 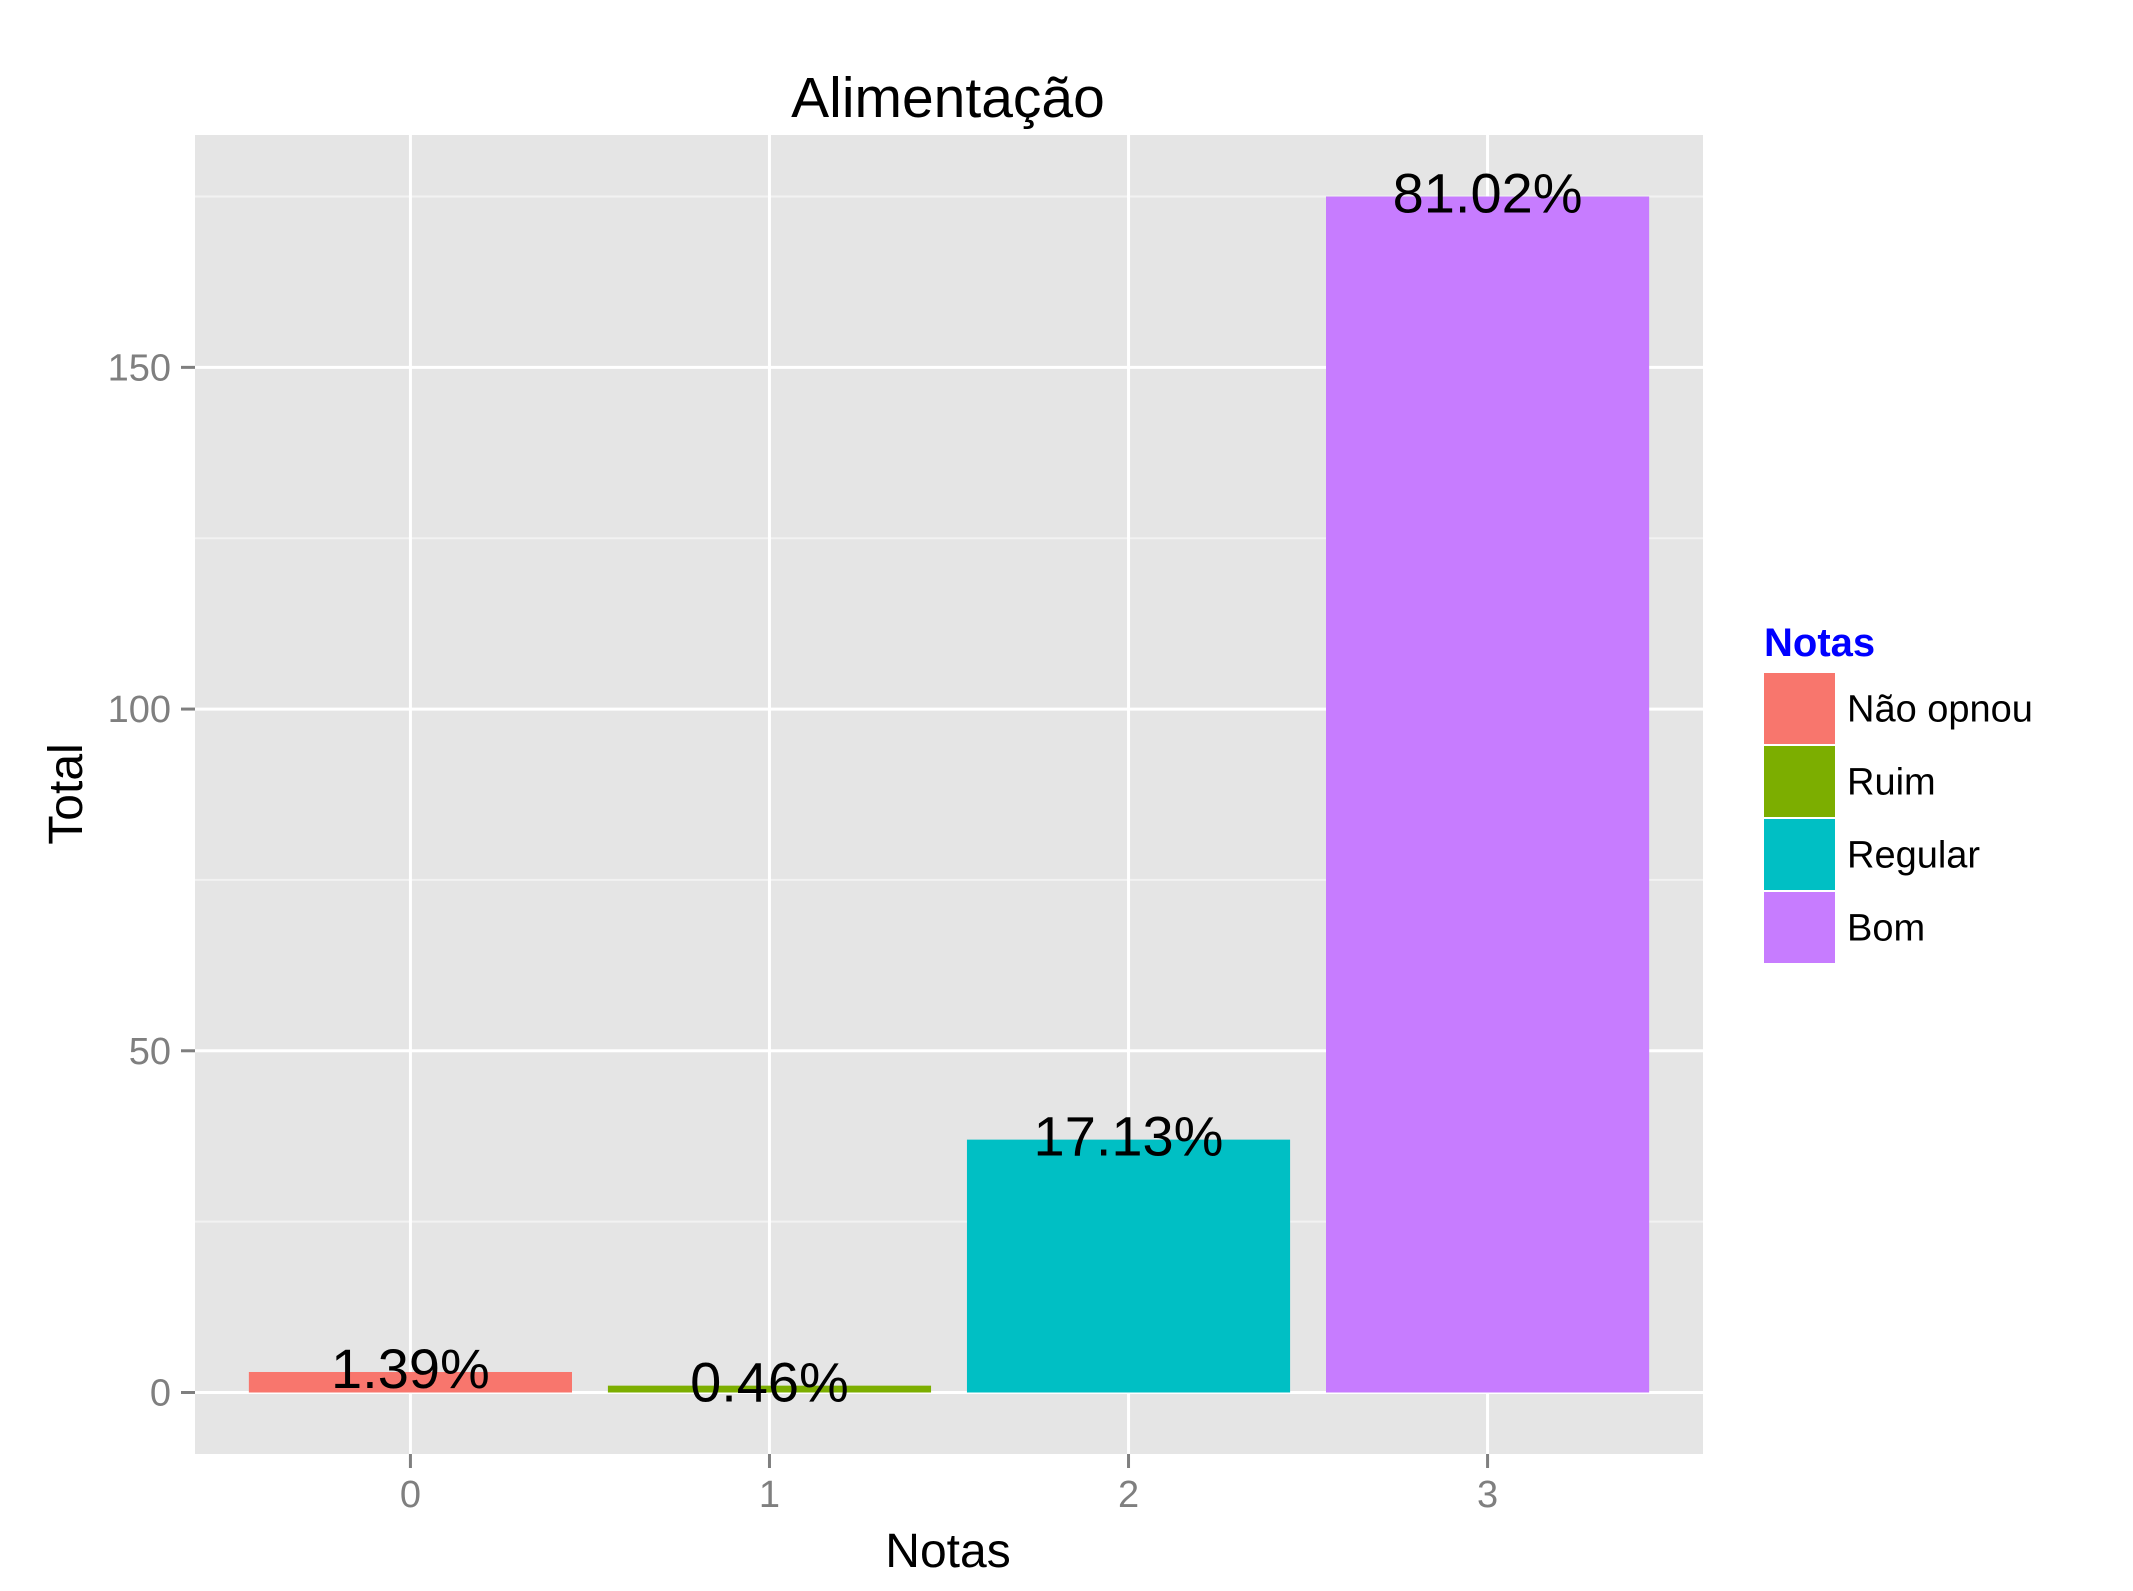 What do you see at coordinates (151, 880) in the screenshot?
I see `y-axis: 0 50 100 150` at bounding box center [151, 880].